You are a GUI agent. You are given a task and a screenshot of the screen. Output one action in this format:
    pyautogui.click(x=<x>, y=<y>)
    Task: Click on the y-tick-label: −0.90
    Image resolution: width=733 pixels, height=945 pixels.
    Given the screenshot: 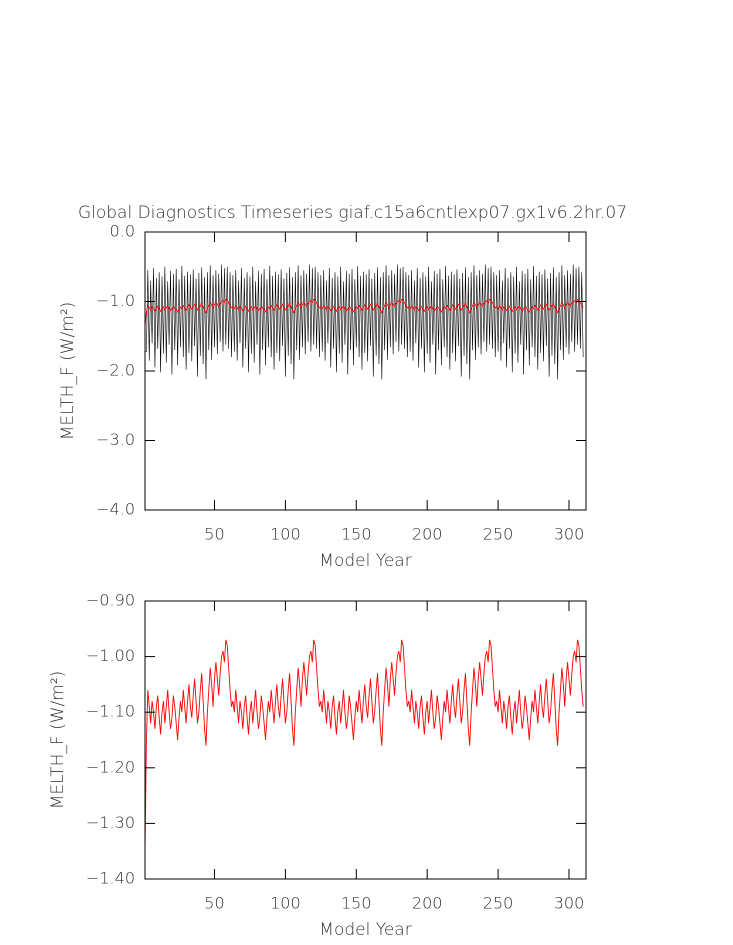 What is the action you would take?
    pyautogui.click(x=110, y=600)
    